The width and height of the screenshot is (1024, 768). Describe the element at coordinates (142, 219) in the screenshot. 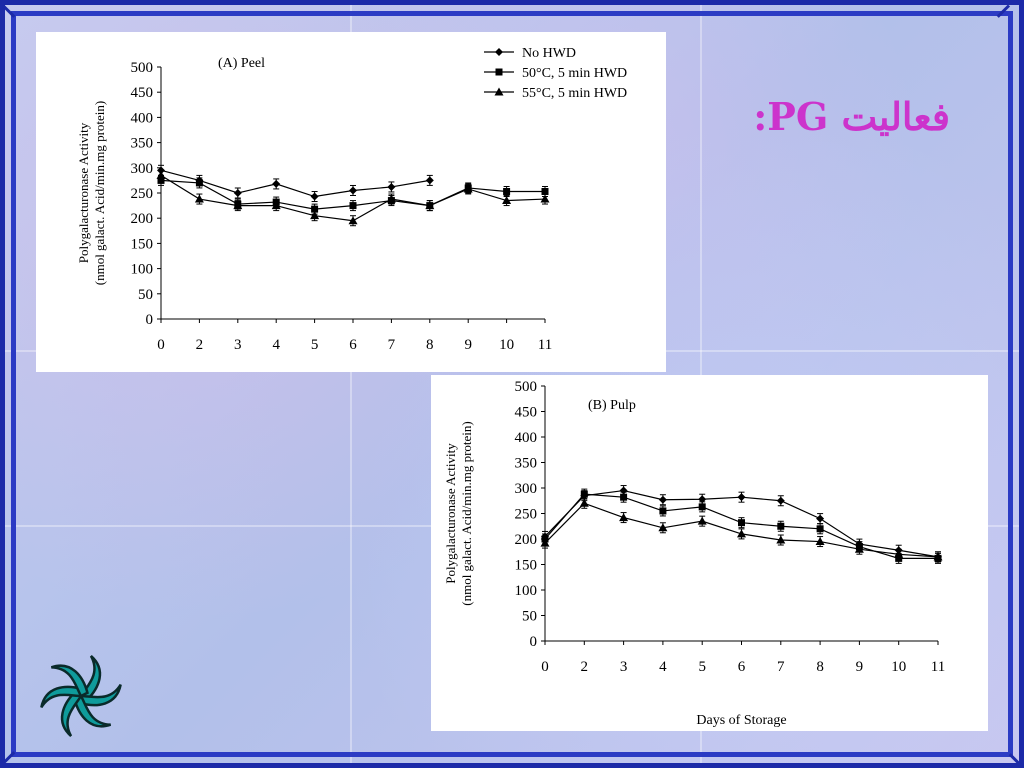

I see `y-tick-label: 200` at that location.